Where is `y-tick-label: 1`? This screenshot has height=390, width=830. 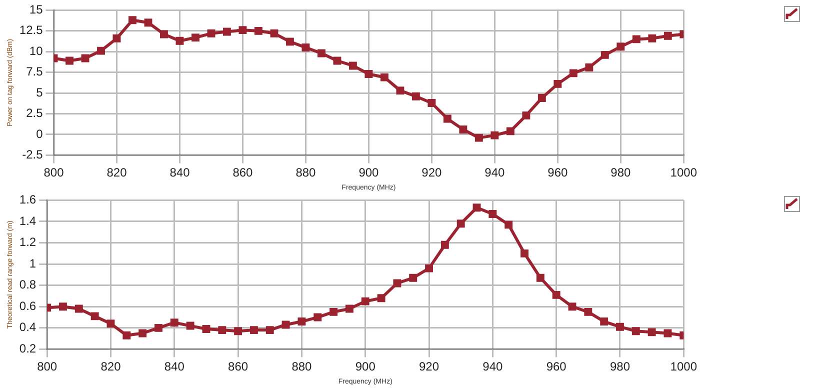
y-tick-label: 1 is located at coordinates (32, 263).